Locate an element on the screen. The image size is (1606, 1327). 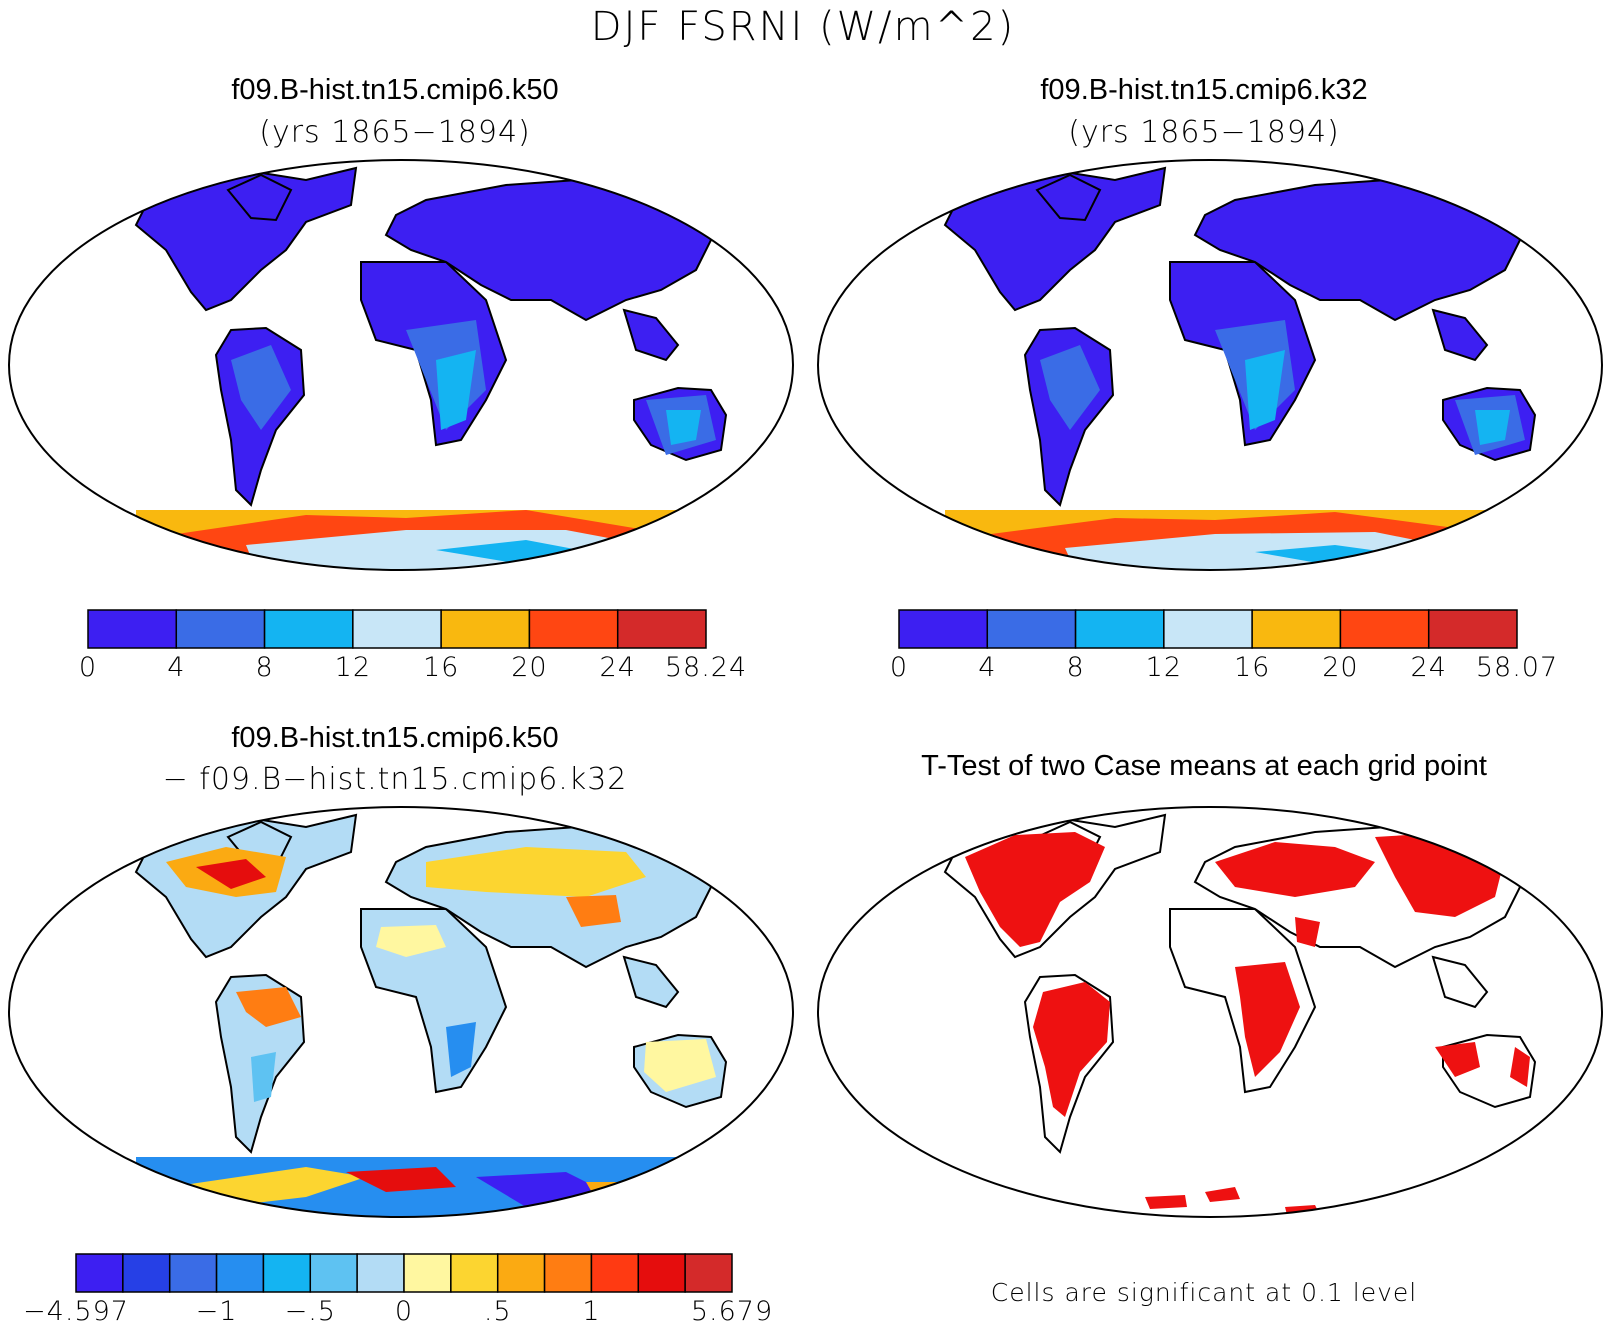
panel-1-title: f09.B-hist.tn15.cmip6.k50 is located at coordinates (395, 90).